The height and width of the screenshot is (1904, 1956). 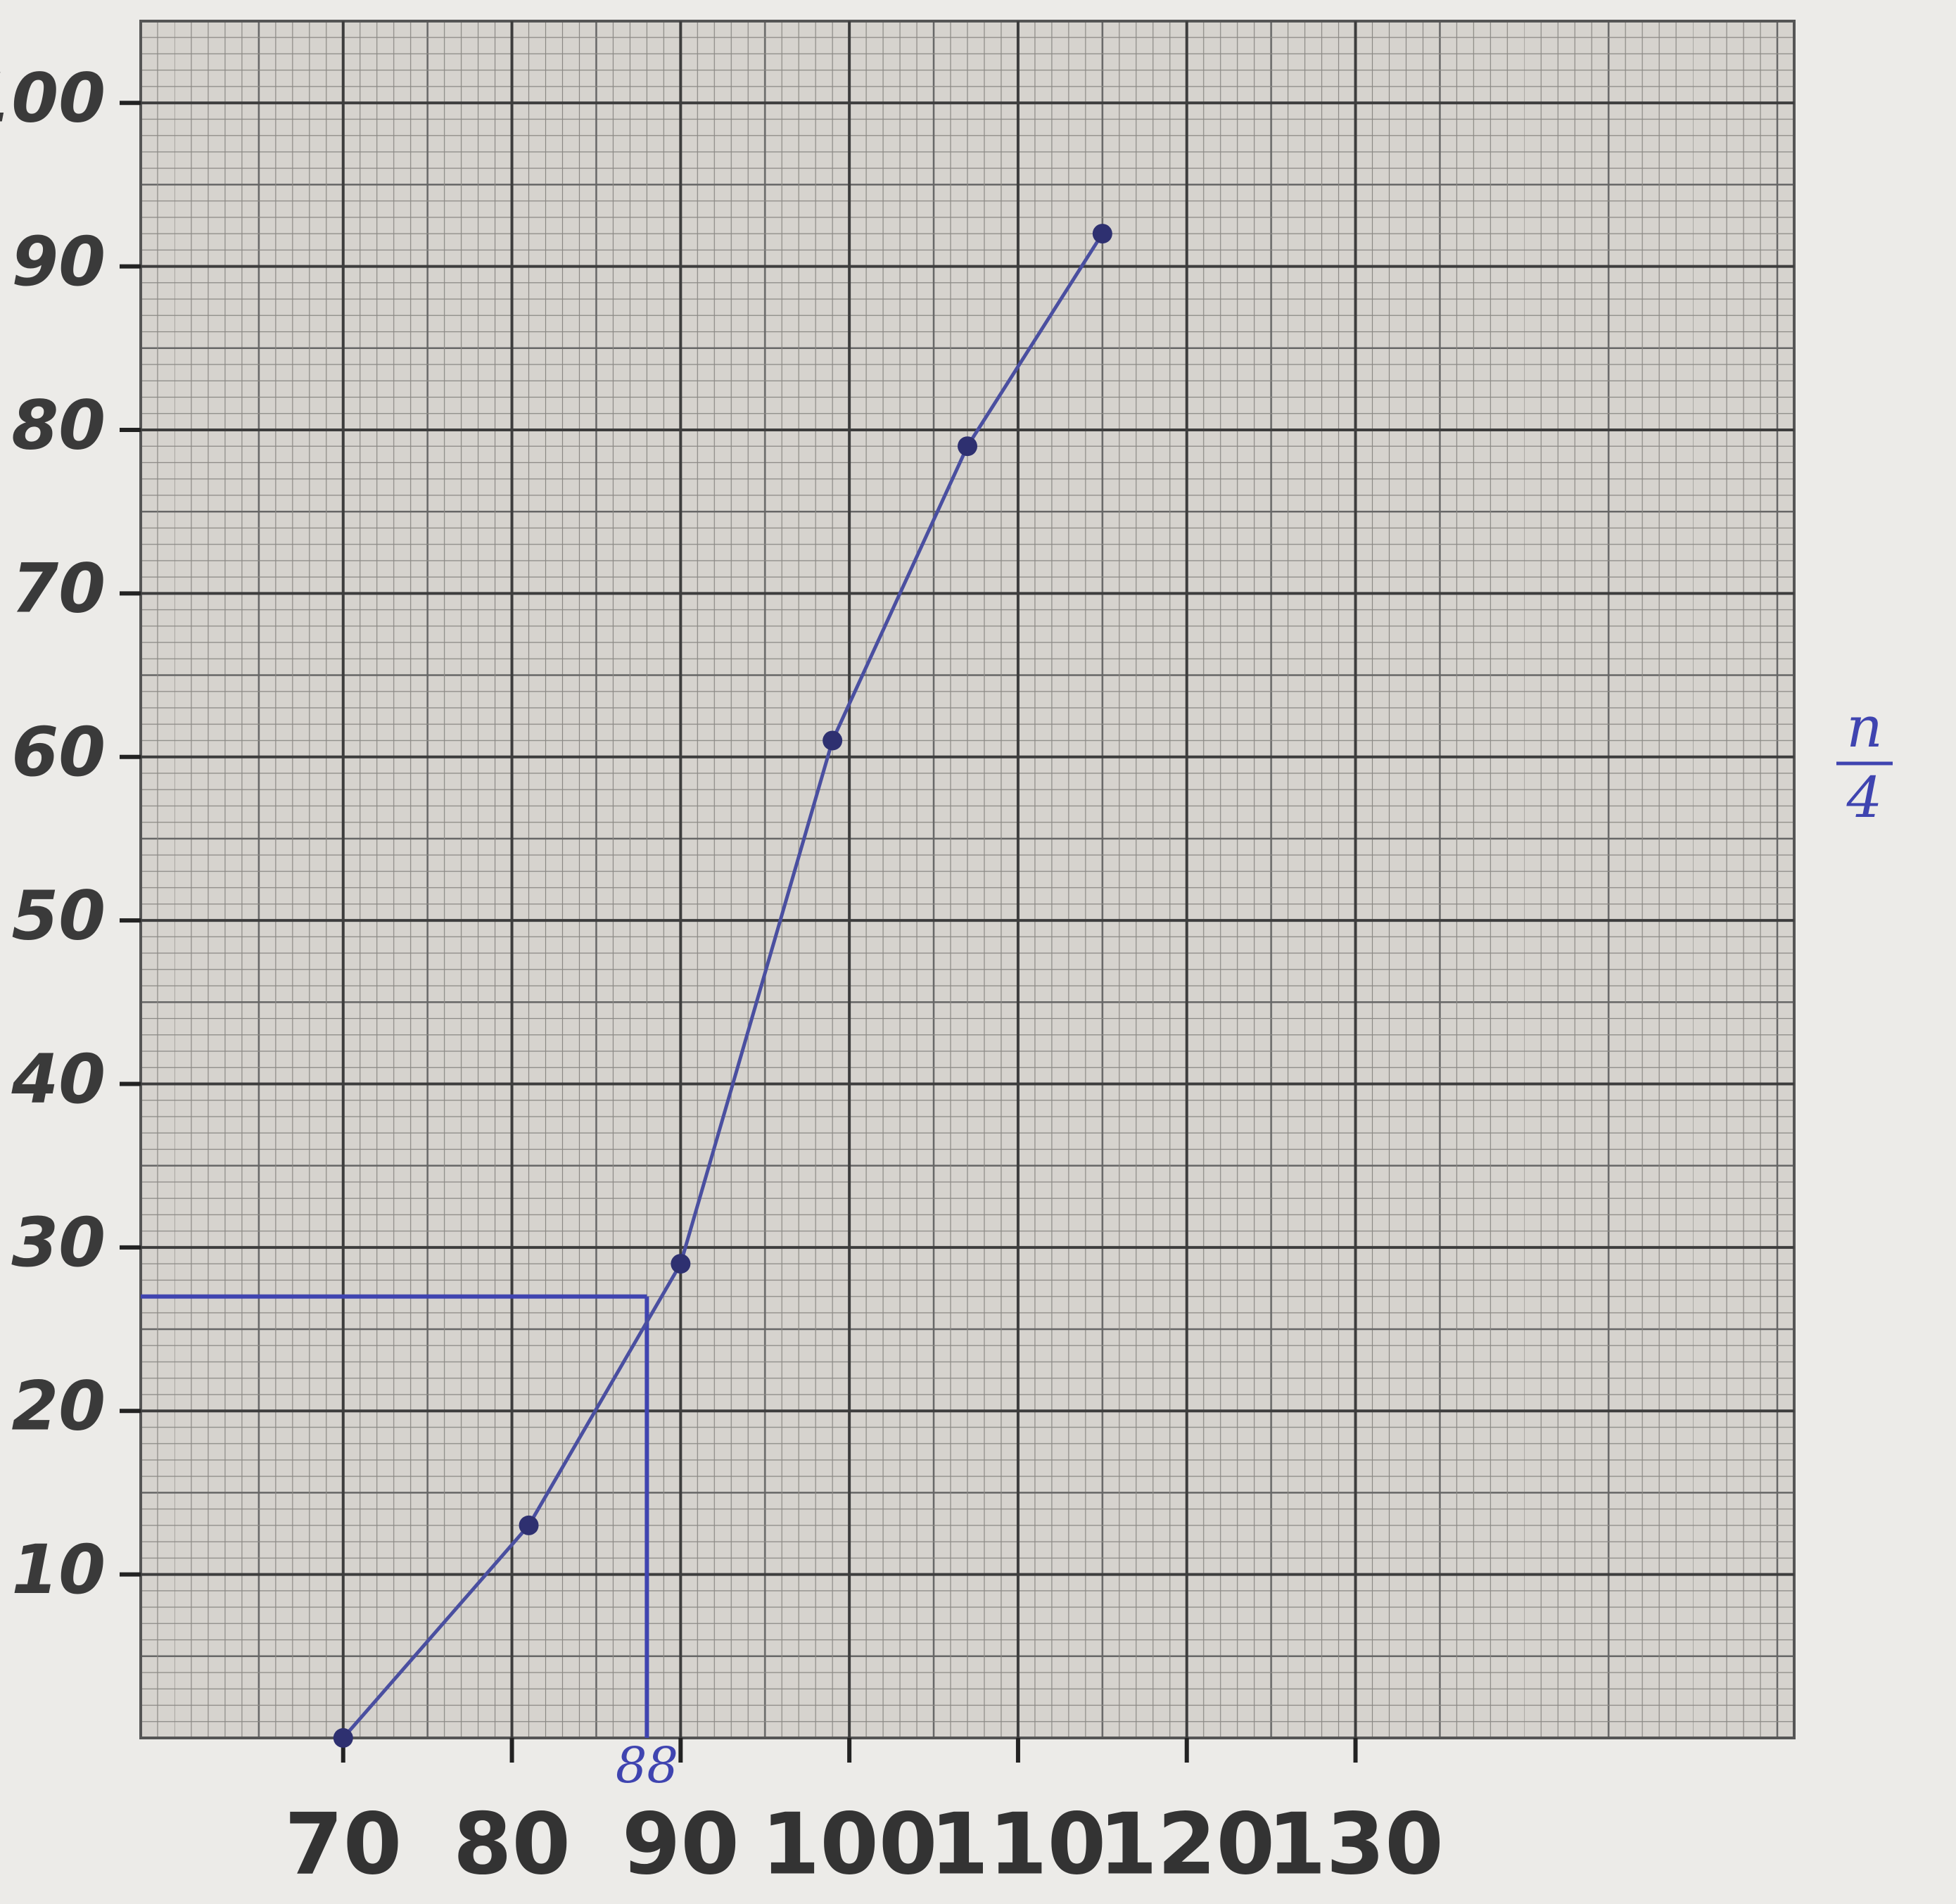 What do you see at coordinates (58, 261) in the screenshot?
I see `y-tick-label: 90` at bounding box center [58, 261].